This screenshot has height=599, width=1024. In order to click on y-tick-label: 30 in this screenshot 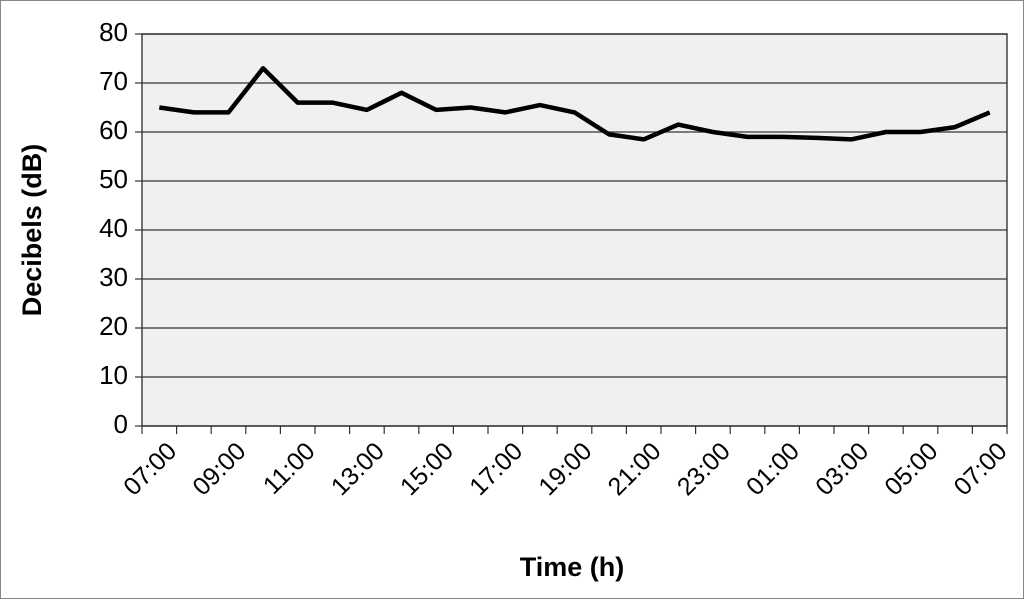, I will do `click(113, 277)`.